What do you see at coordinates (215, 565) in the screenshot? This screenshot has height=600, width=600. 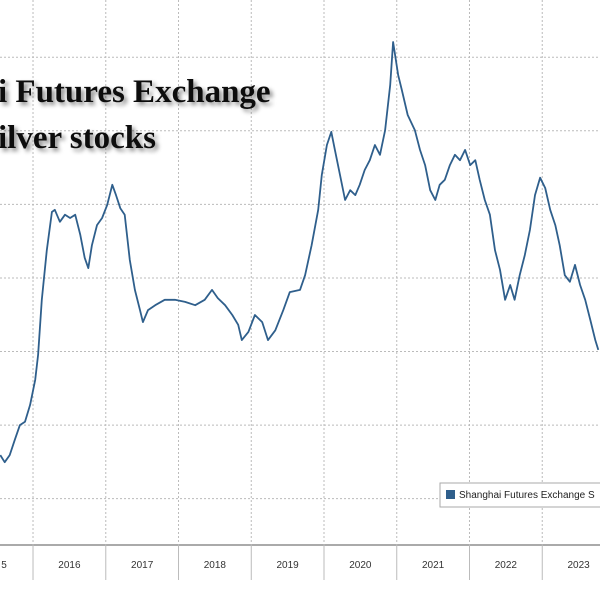 I see `x-tick-label: 2018` at bounding box center [215, 565].